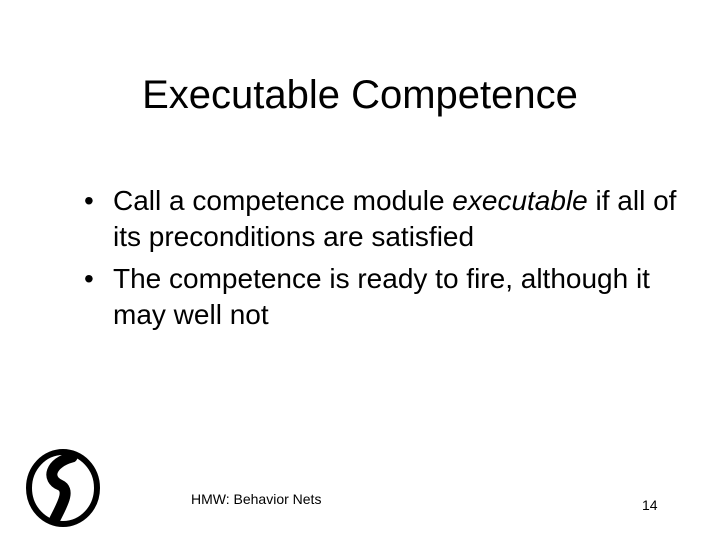 This screenshot has width=720, height=540. I want to click on bullet-text-start: Call a competence module, so click(283, 200).